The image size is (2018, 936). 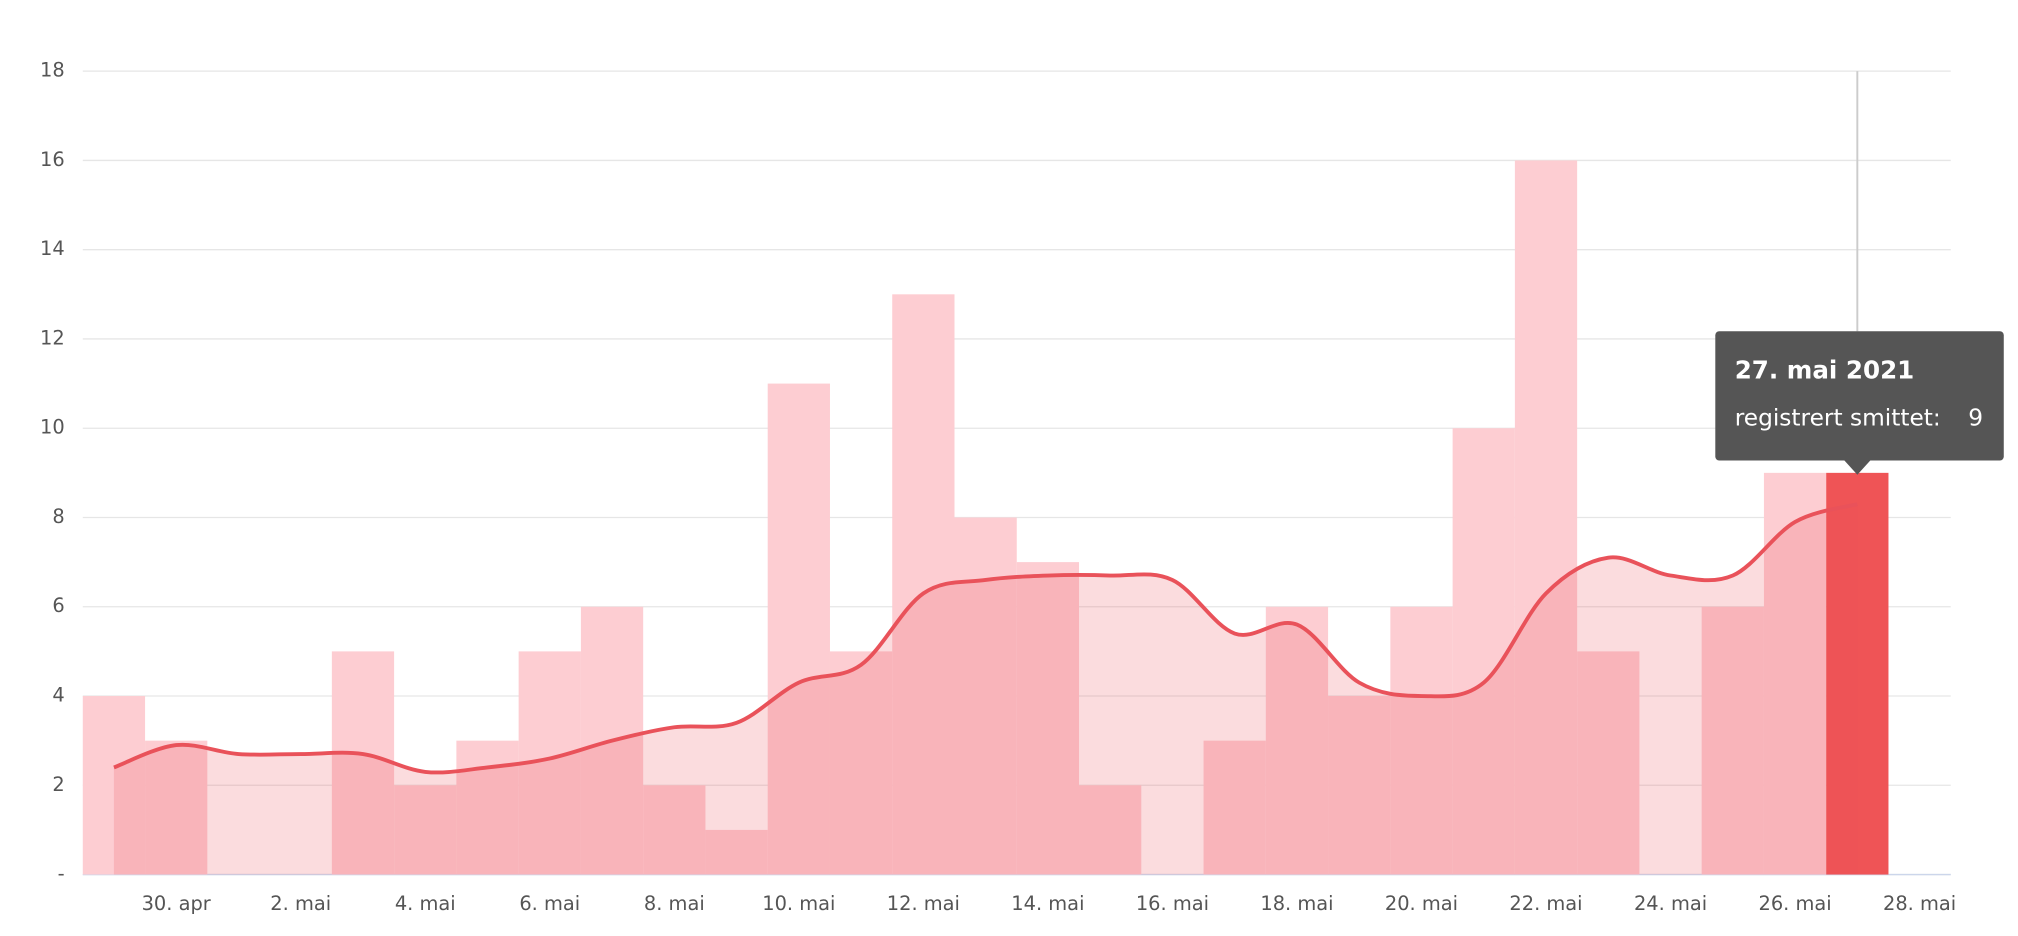 What do you see at coordinates (1857, 467) in the screenshot?
I see `tooltip-pointer` at bounding box center [1857, 467].